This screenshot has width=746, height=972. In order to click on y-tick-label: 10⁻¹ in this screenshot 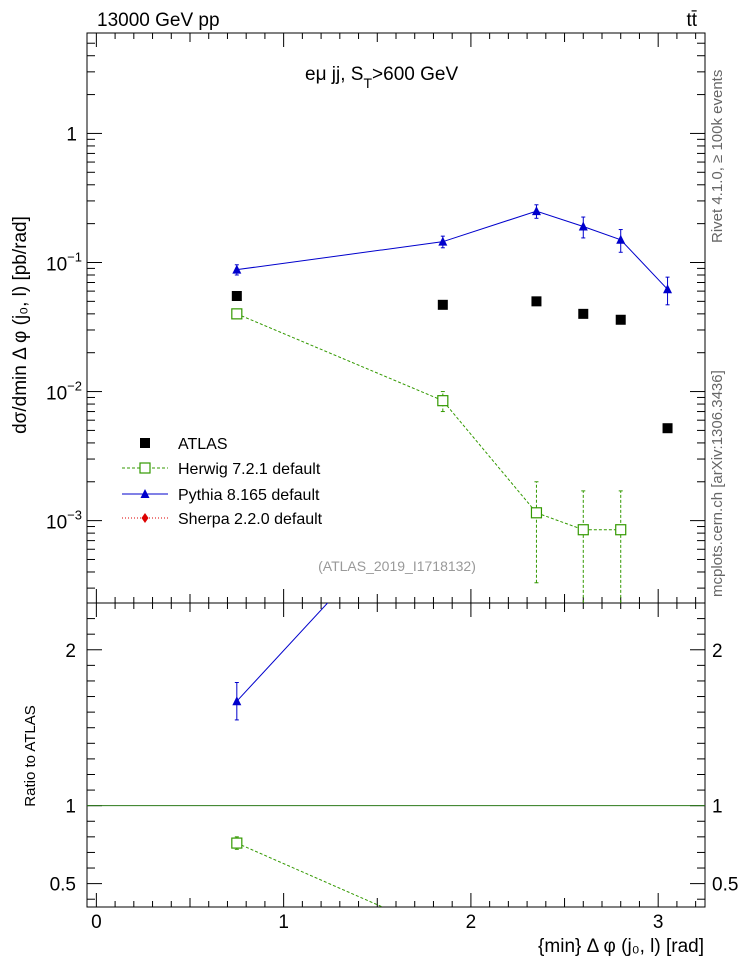, I will do `click(64, 262)`.